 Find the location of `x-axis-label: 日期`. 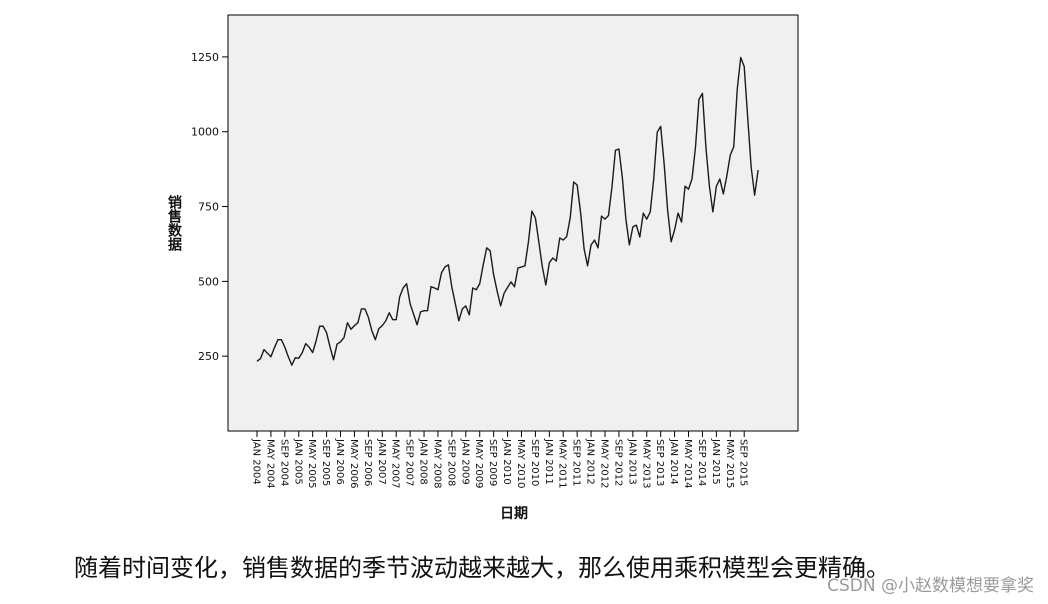

x-axis-label: 日期 is located at coordinates (514, 514).